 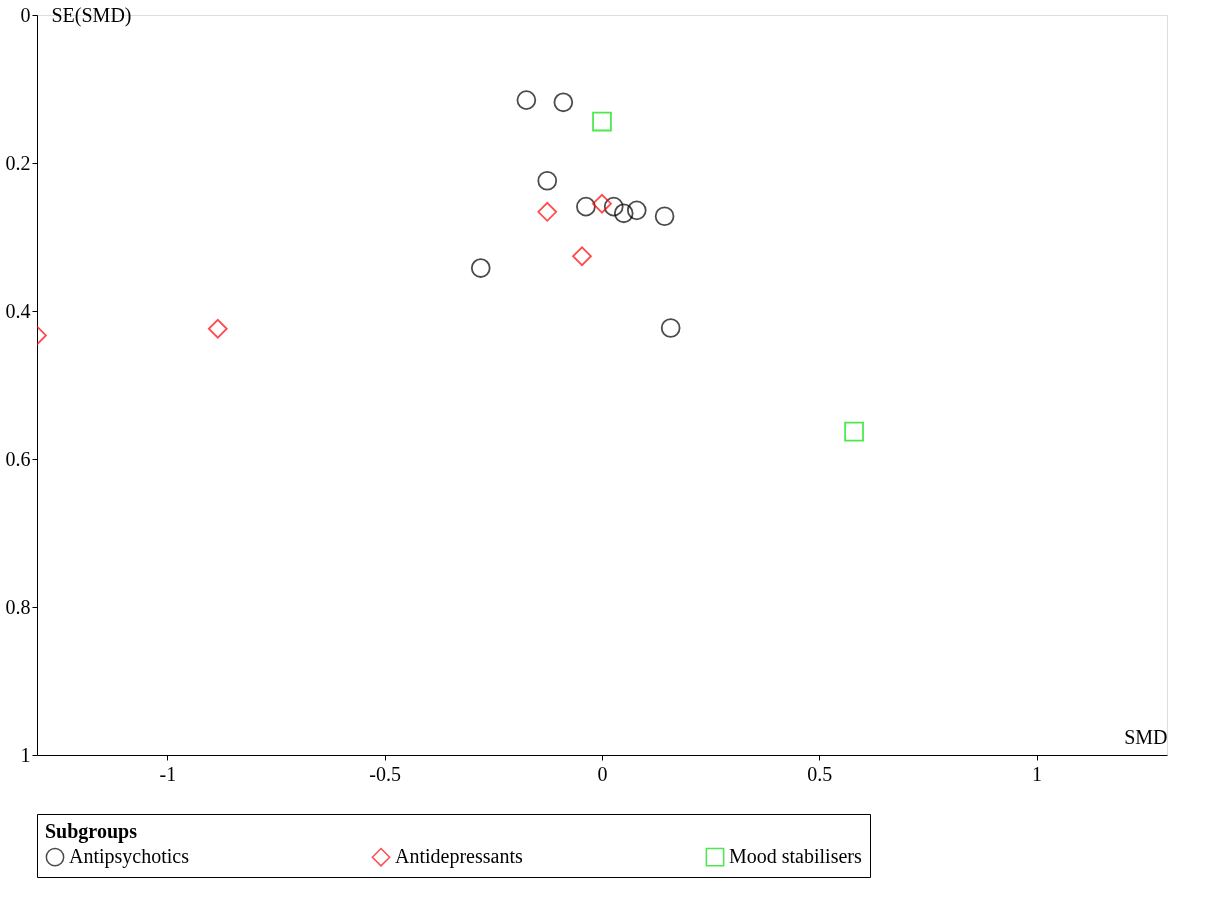 I want to click on y-tick-label: 0.6, so click(x=18, y=458).